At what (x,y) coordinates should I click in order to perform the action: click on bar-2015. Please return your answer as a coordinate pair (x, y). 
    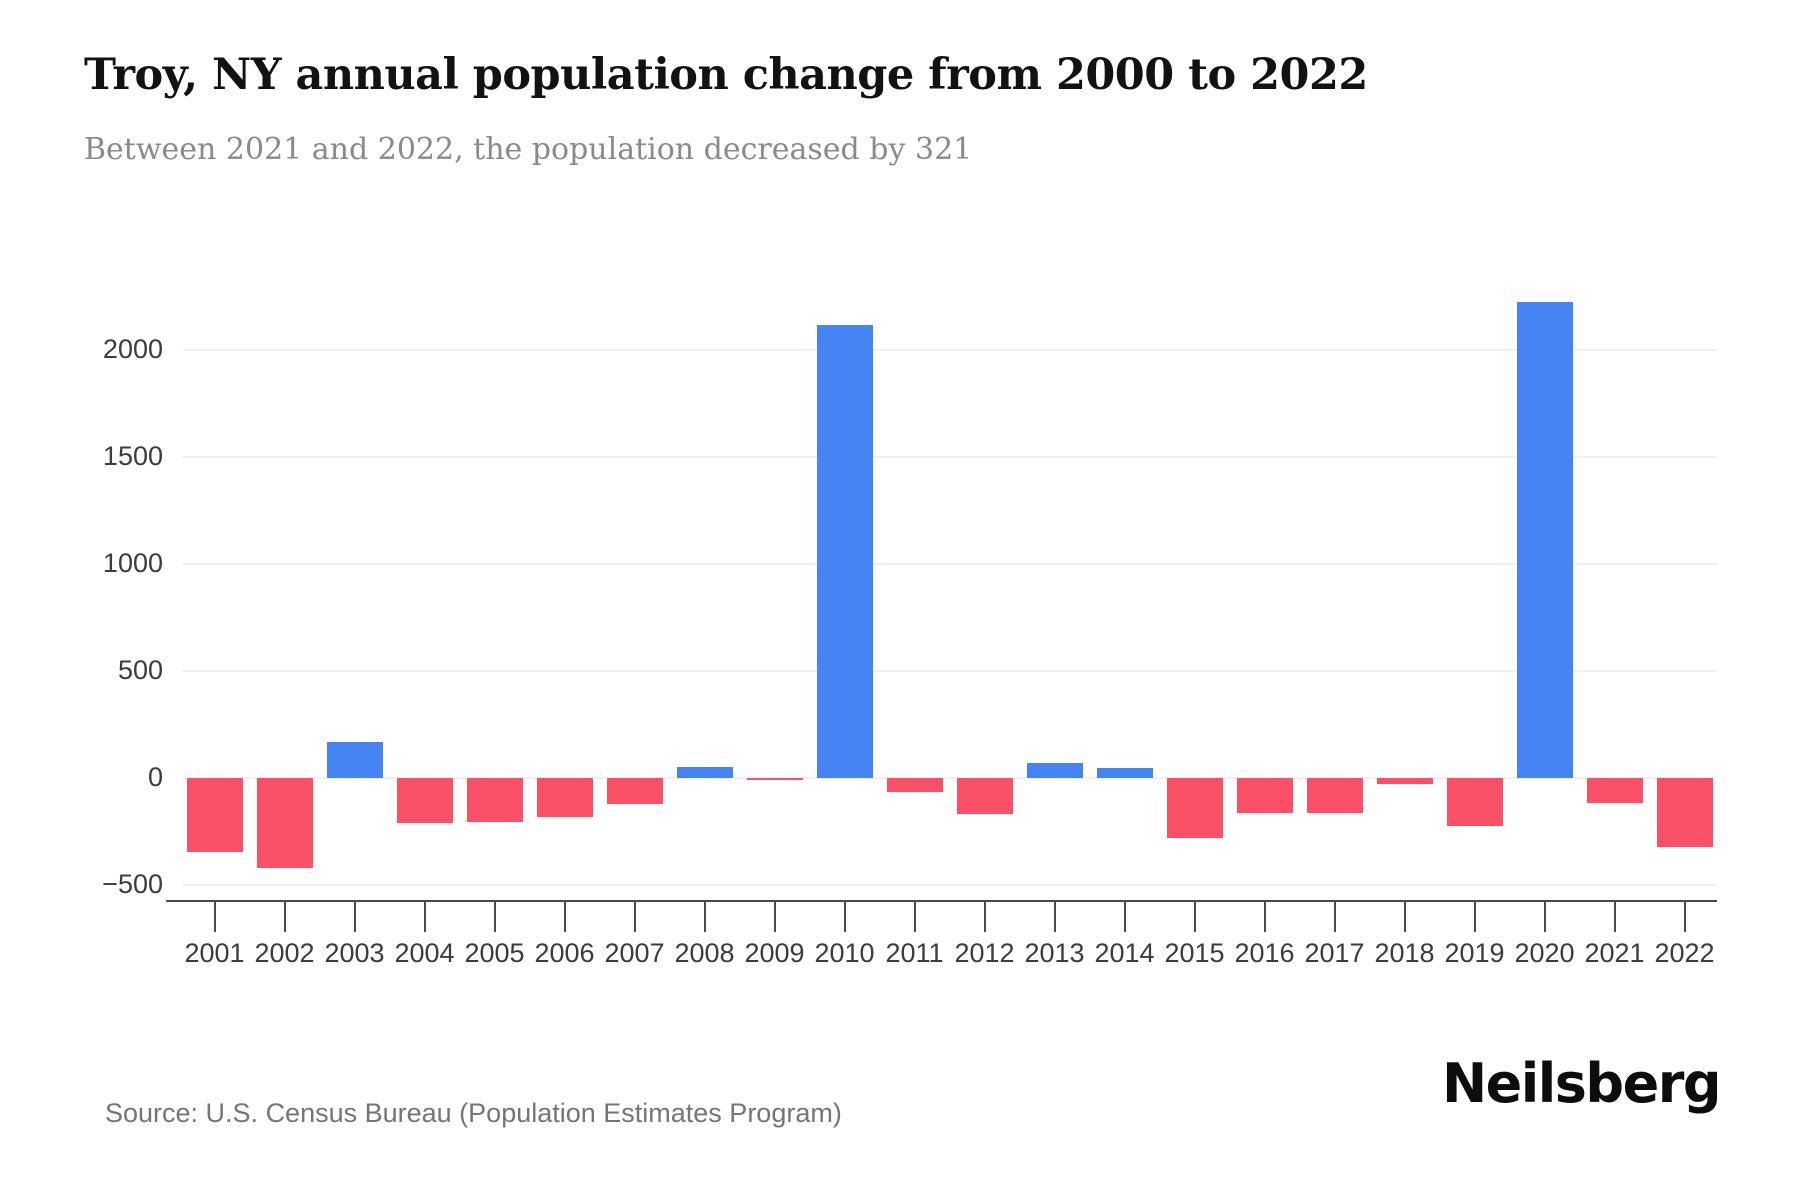
    Looking at the image, I should click on (1195, 808).